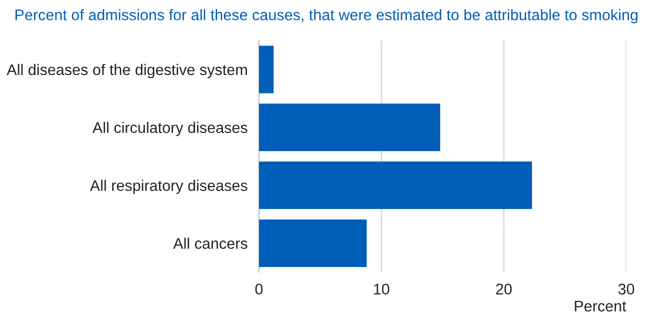 The width and height of the screenshot is (649, 324). Describe the element at coordinates (210, 243) in the screenshot. I see `y-tick-label: All cancers` at that location.